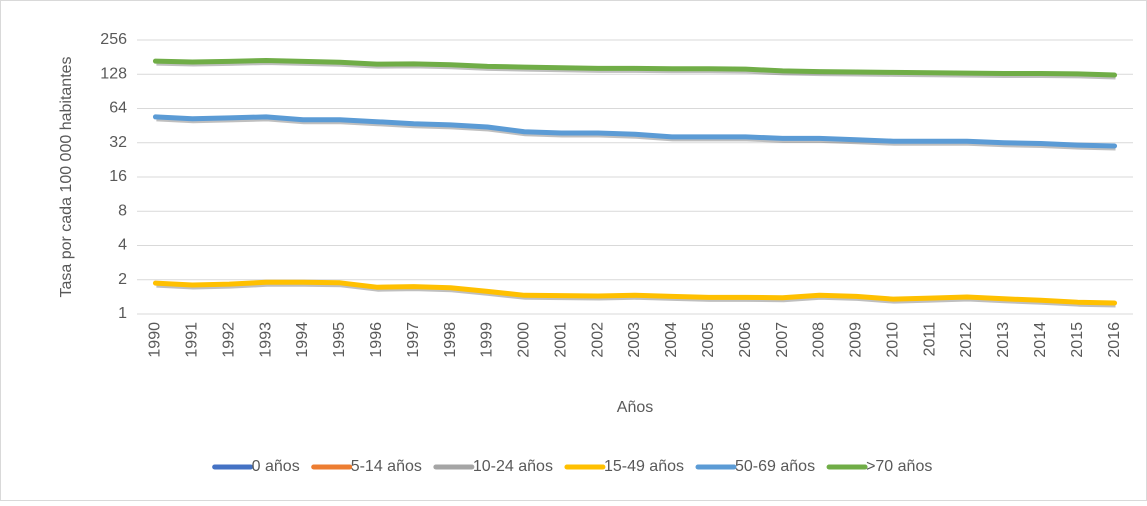 Image resolution: width=1147 pixels, height=506 pixels. What do you see at coordinates (597, 340) in the screenshot?
I see `x-tick-label: 2002` at bounding box center [597, 340].